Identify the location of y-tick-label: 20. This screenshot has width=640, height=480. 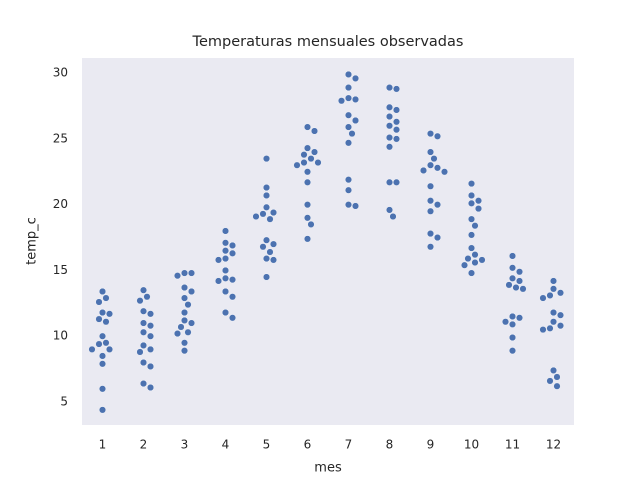
(60, 204).